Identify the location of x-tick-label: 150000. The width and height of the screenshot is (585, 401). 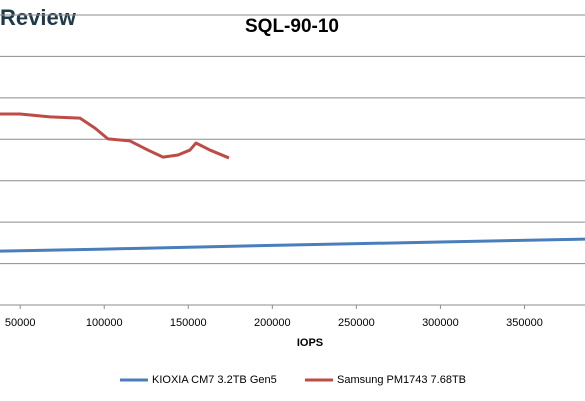
(188, 323).